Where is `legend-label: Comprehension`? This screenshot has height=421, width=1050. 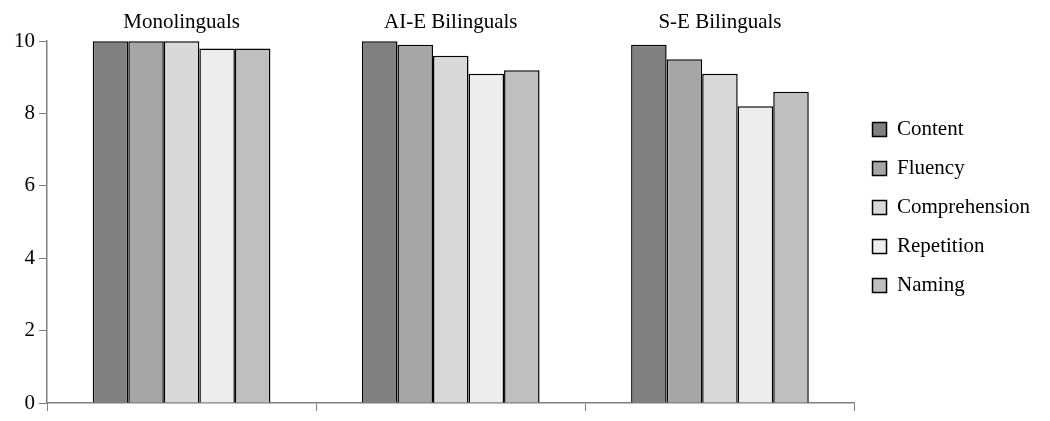
legend-label: Comprehension is located at coordinates (964, 206).